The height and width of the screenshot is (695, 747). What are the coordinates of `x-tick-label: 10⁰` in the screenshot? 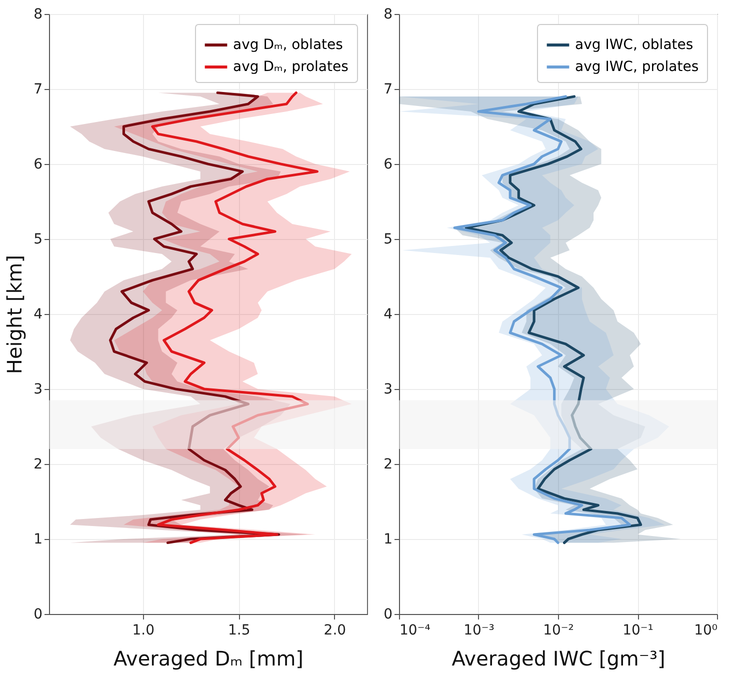 It's located at (706, 630).